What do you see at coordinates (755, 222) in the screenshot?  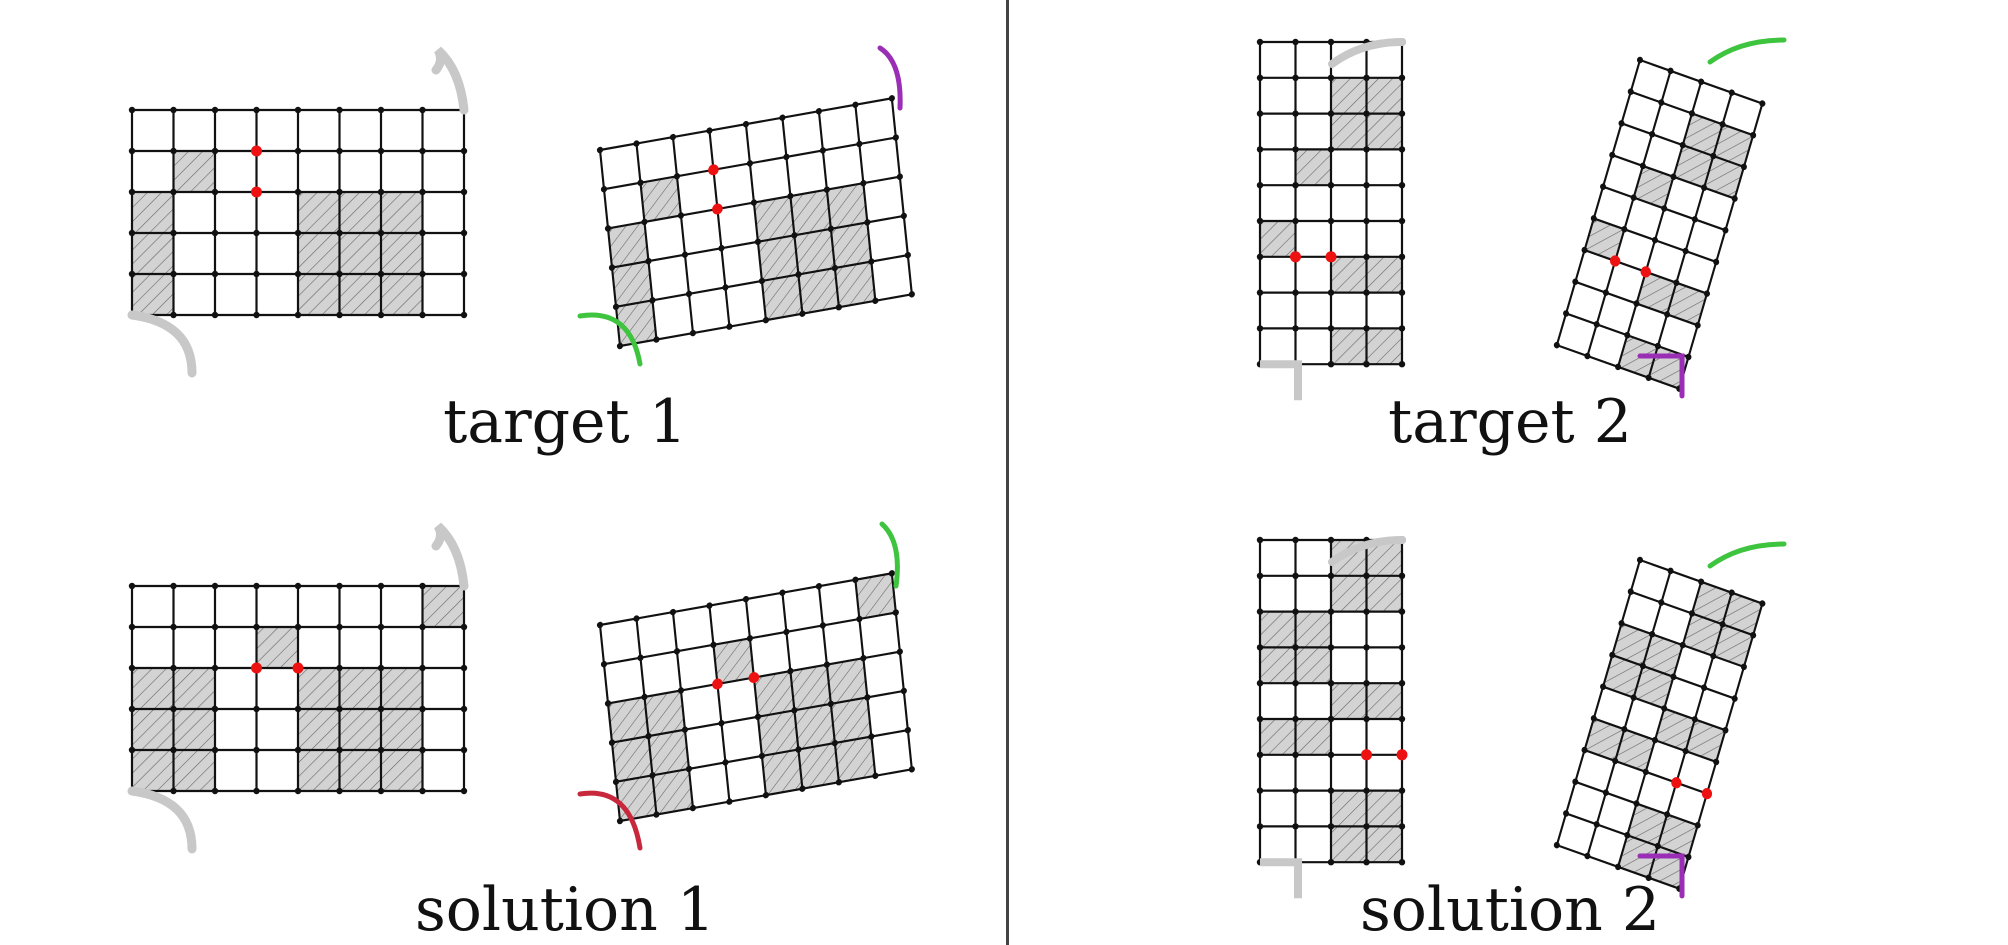 I see `folded-sheet` at bounding box center [755, 222].